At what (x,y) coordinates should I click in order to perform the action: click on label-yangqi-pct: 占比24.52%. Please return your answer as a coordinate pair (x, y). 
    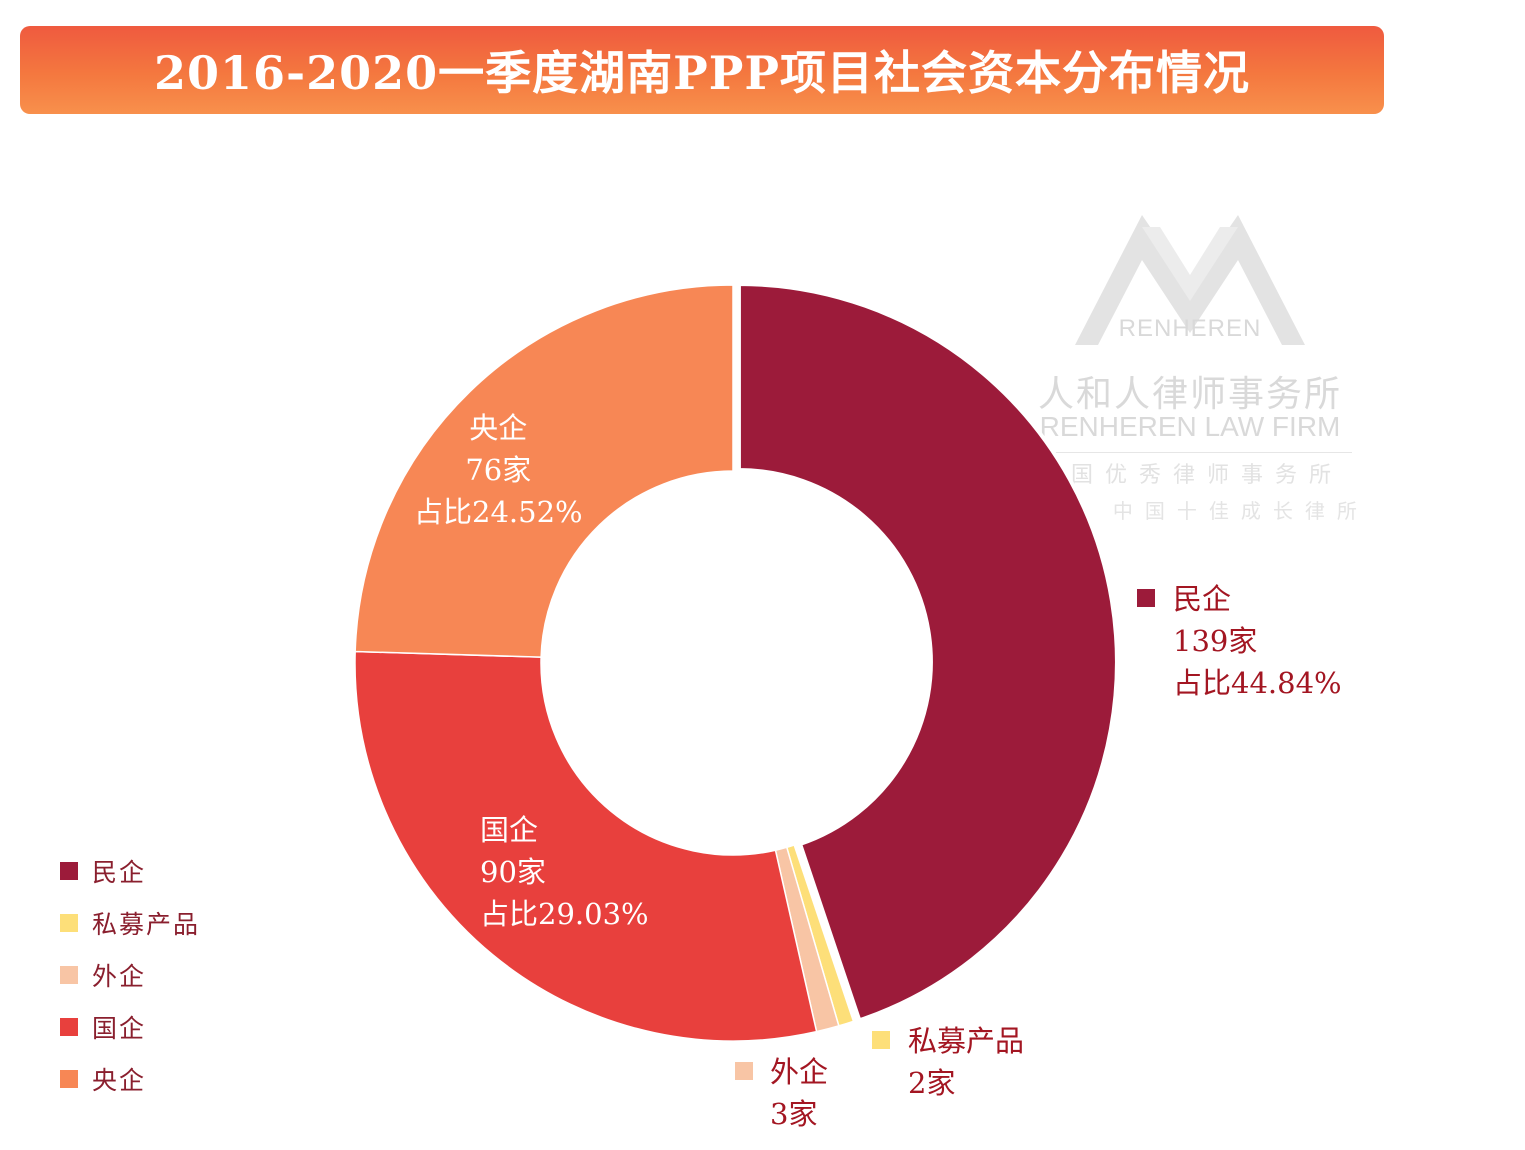
    Looking at the image, I should click on (498, 512).